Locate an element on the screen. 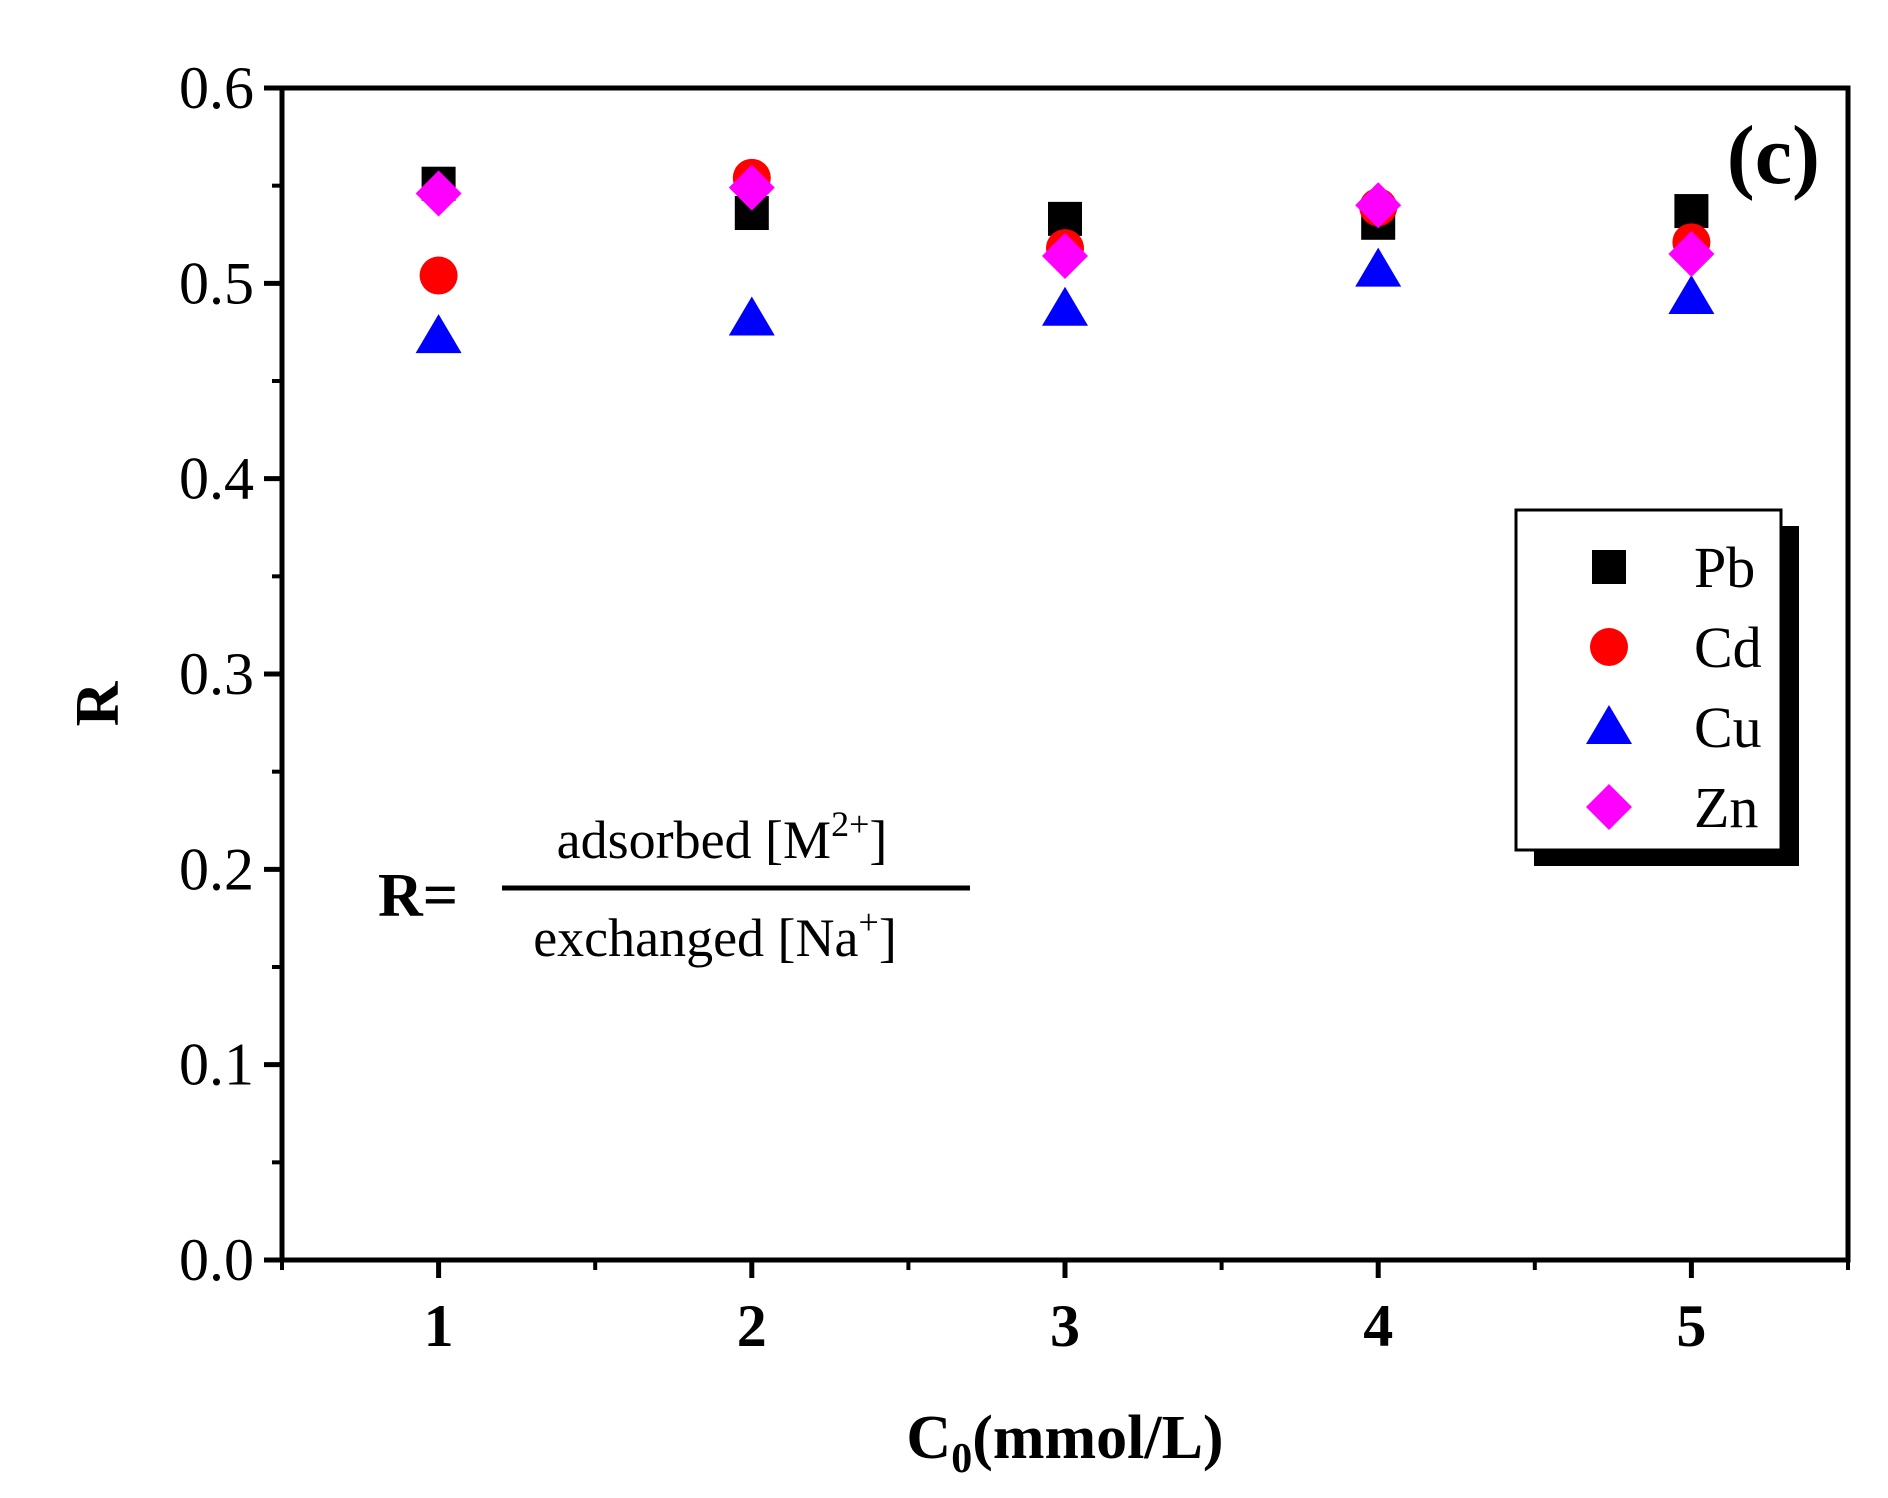 The width and height of the screenshot is (1888, 1498). formula-numerator: adsorbed [M2+] is located at coordinates (722, 837).